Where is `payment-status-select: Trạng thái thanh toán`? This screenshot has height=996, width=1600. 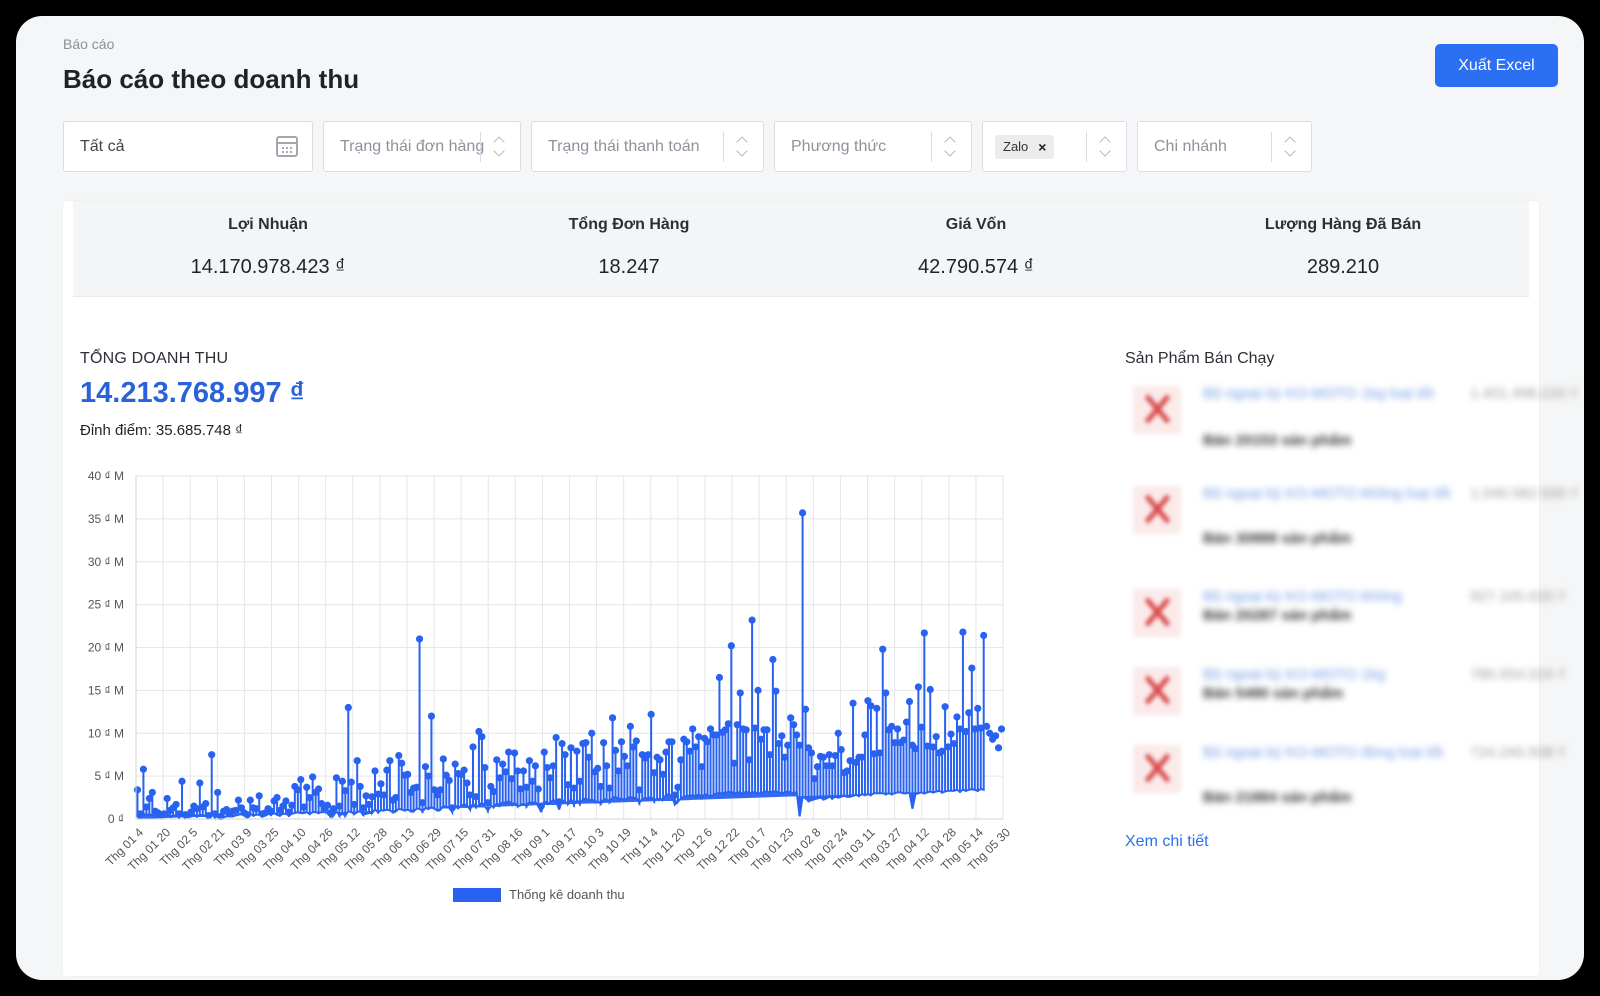 payment-status-select: Trạng thái thanh toán is located at coordinates (647, 146).